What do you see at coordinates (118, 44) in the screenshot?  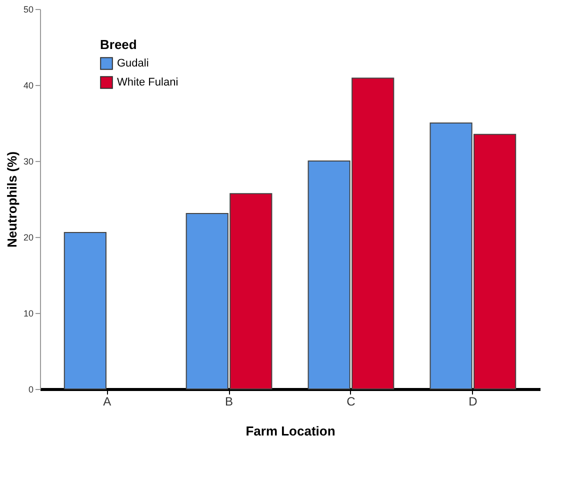 I see `legend-title: Breed` at bounding box center [118, 44].